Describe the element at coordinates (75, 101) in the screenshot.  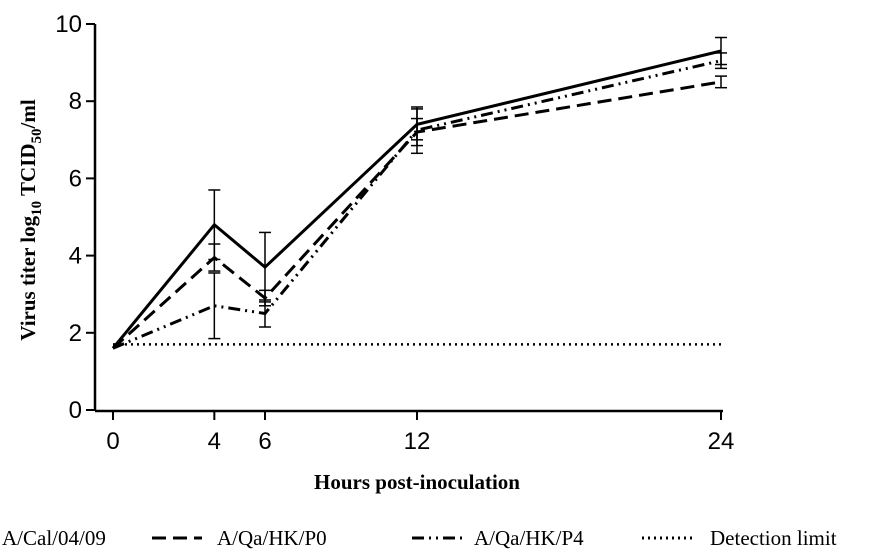
I see `y-tick-label: 8` at that location.